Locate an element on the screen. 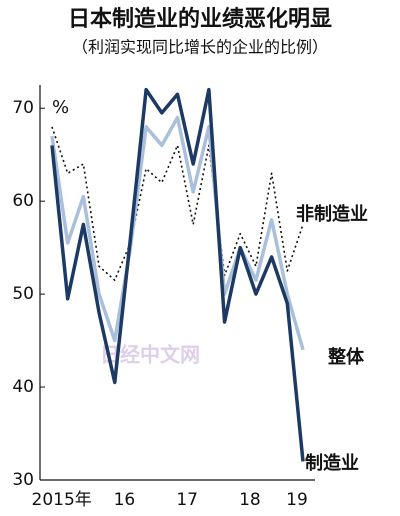  x-tick-label: 17 is located at coordinates (187, 500).